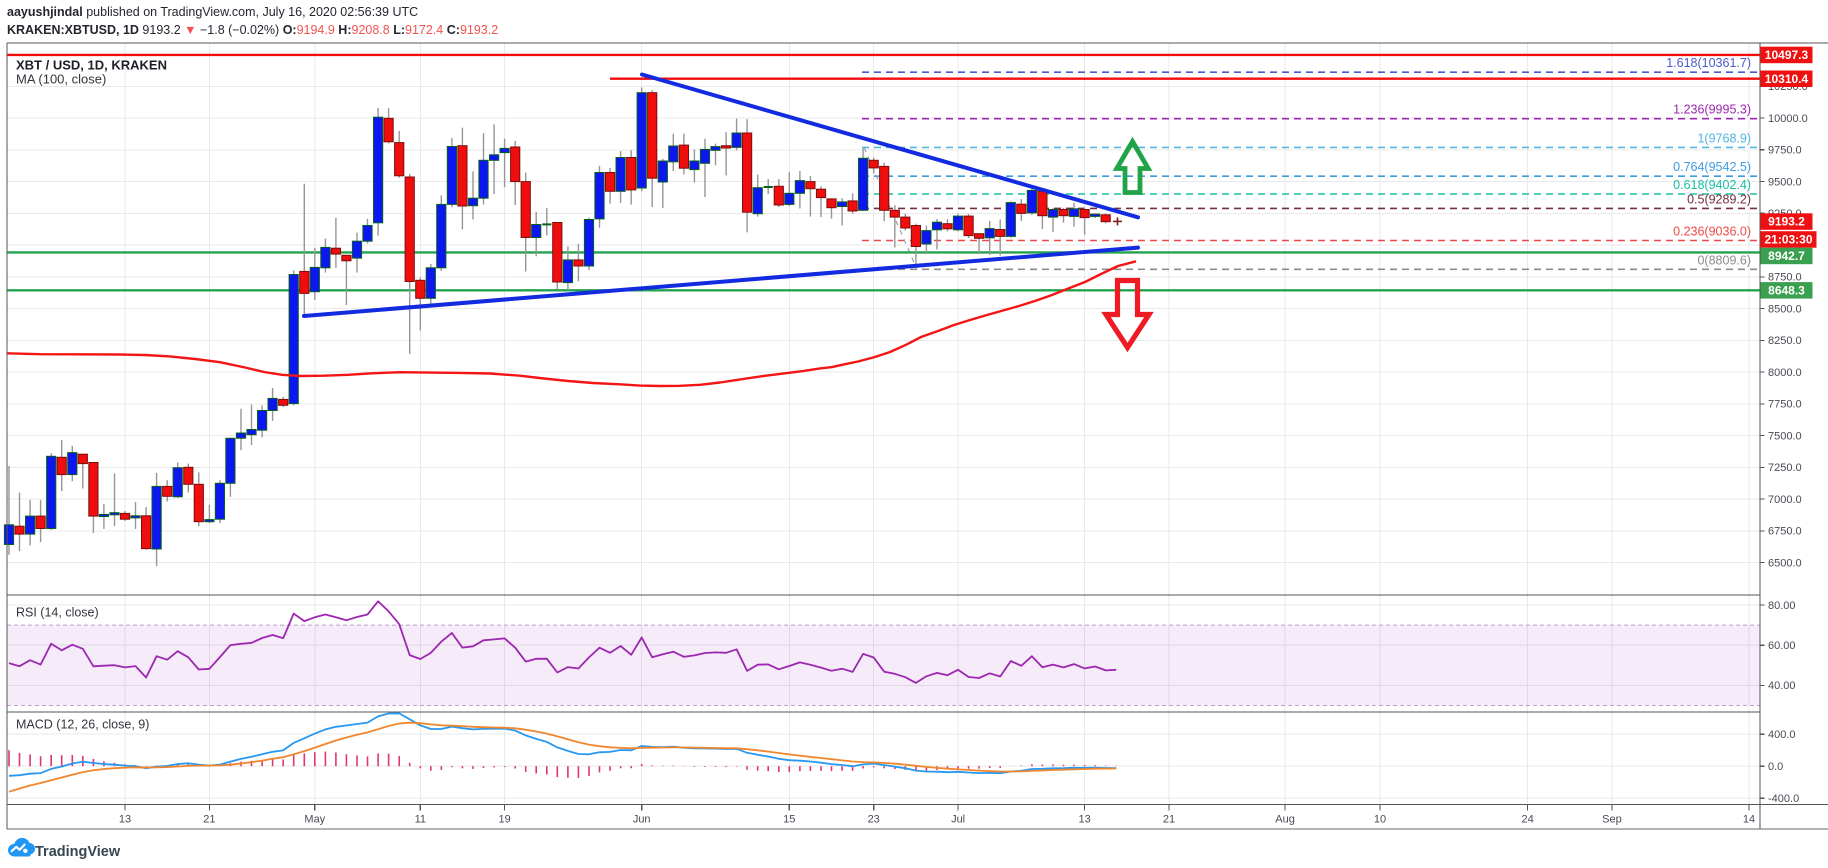  Describe the element at coordinates (1708, 63) in the screenshot. I see `svg-text: 1.618(10361.7)` at that location.